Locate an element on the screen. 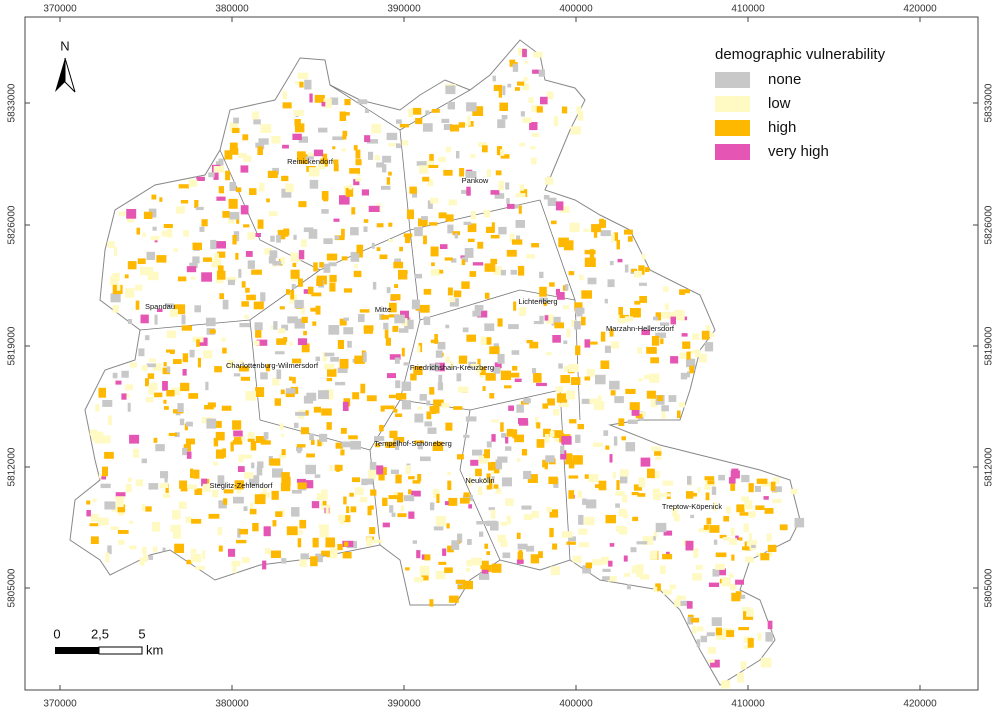  easting-label: 370000 is located at coordinates (60, 9).